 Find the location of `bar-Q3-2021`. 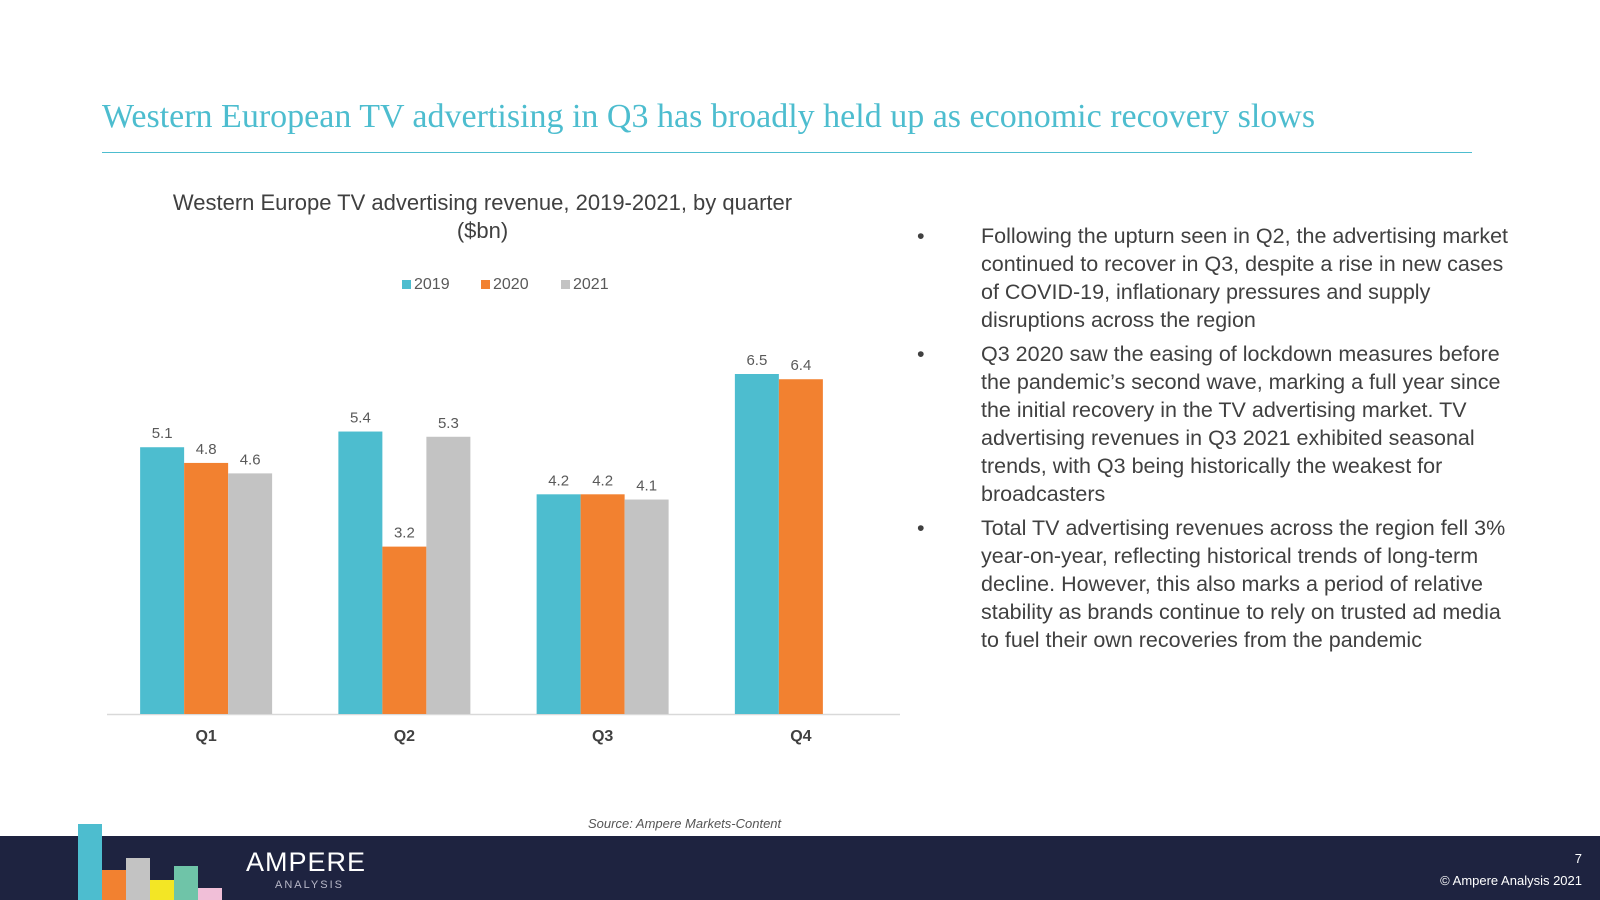

bar-Q3-2021 is located at coordinates (646, 606).